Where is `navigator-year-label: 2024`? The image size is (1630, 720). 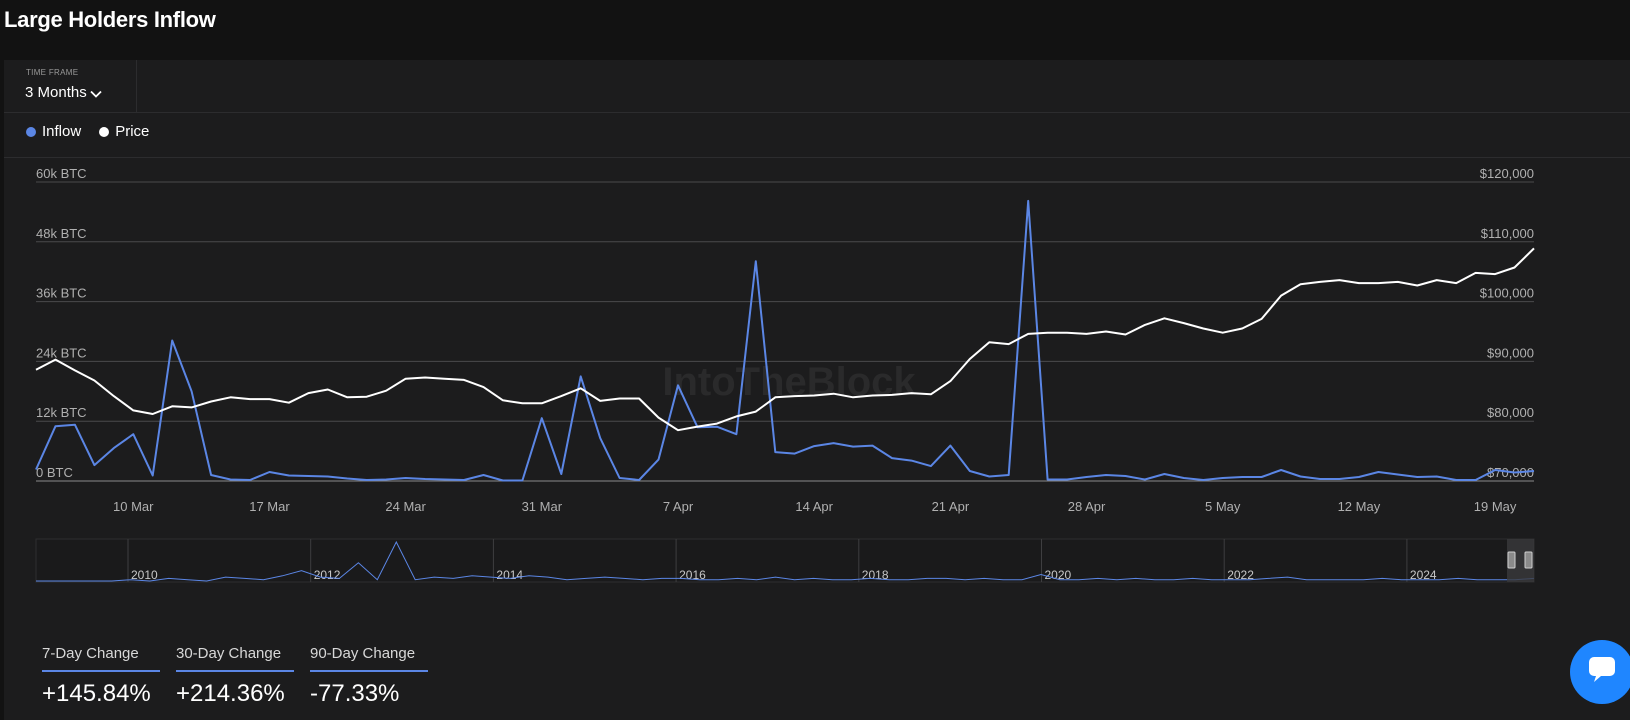
navigator-year-label: 2024 is located at coordinates (1423, 575).